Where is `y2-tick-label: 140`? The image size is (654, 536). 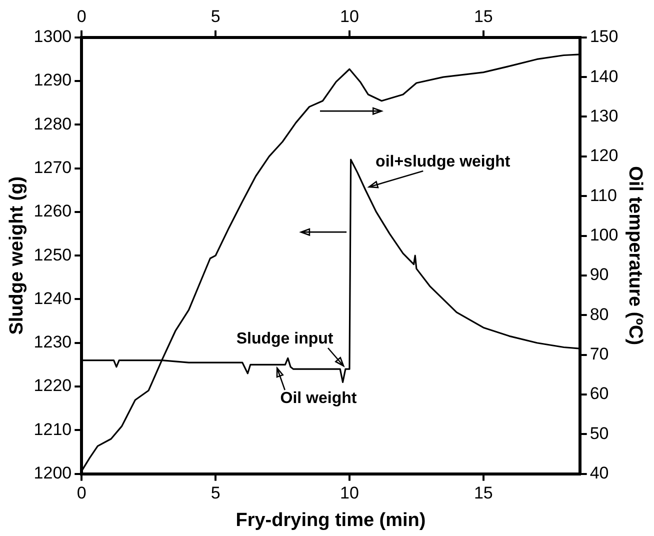
y2-tick-label: 140 is located at coordinates (604, 76).